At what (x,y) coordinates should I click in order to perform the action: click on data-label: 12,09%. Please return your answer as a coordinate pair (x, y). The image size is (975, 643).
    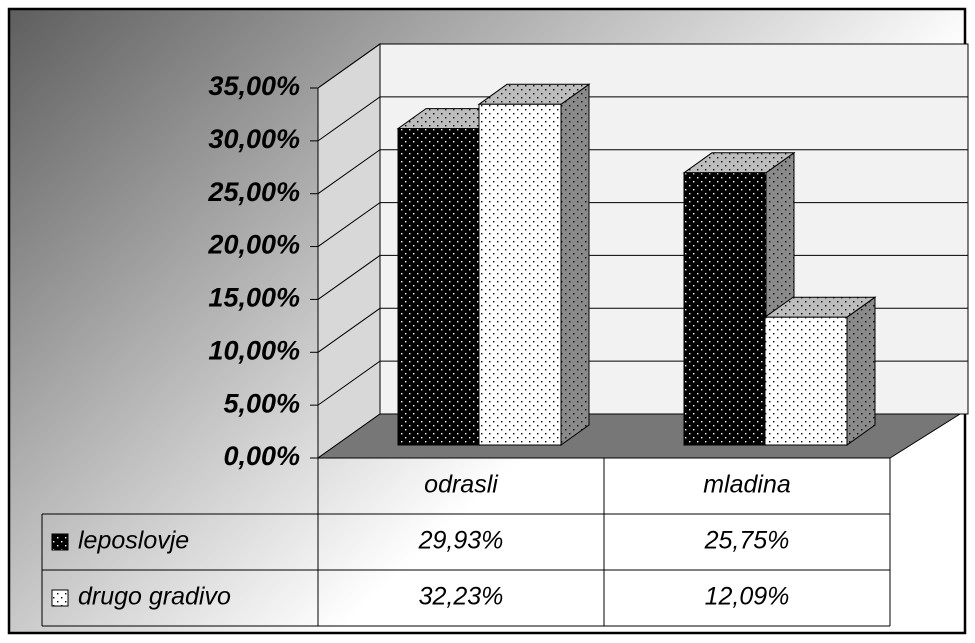
    Looking at the image, I should click on (747, 597).